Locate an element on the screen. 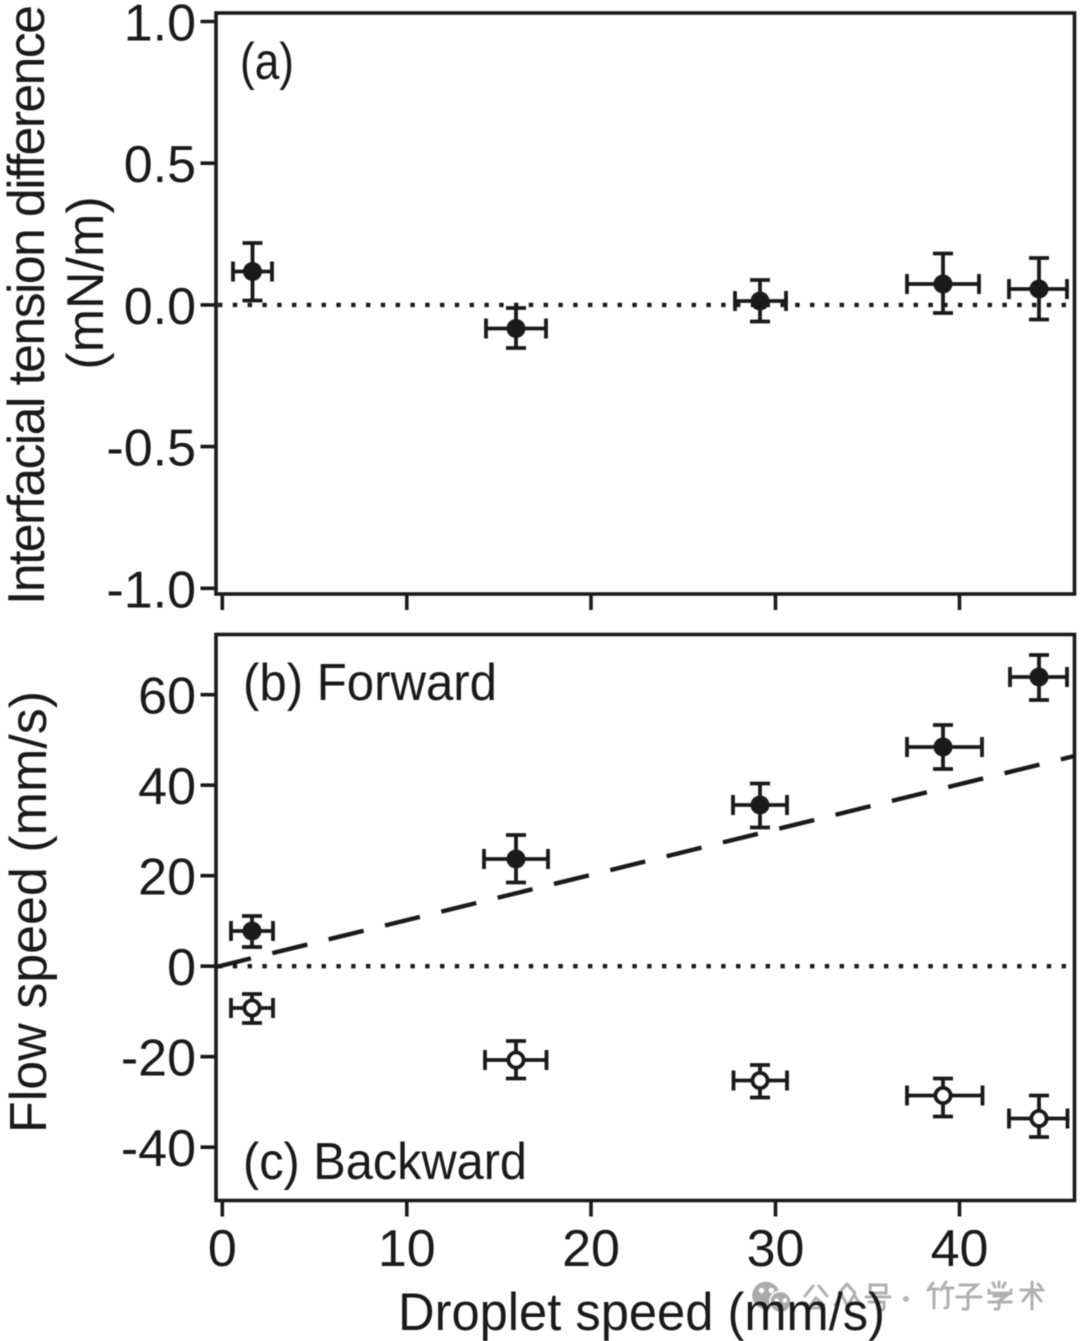 The height and width of the screenshot is (1341, 1080). svg-text: -0.5 is located at coordinates (151, 449).